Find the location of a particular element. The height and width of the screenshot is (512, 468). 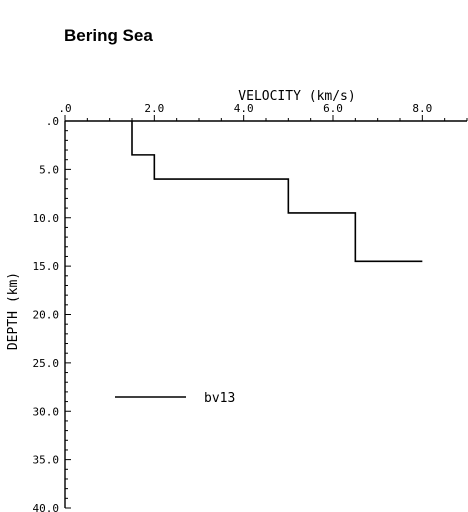

y-tick-label: 40.0 is located at coordinates (46, 507).